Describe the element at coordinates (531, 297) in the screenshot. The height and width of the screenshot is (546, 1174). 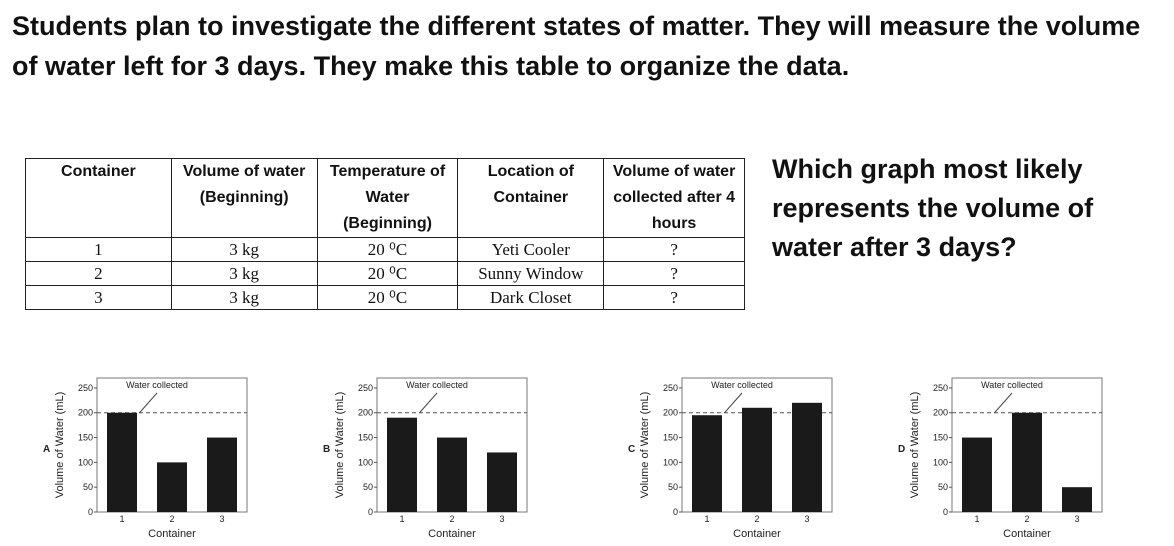
I see `table-cell: Dark Closet` at that location.